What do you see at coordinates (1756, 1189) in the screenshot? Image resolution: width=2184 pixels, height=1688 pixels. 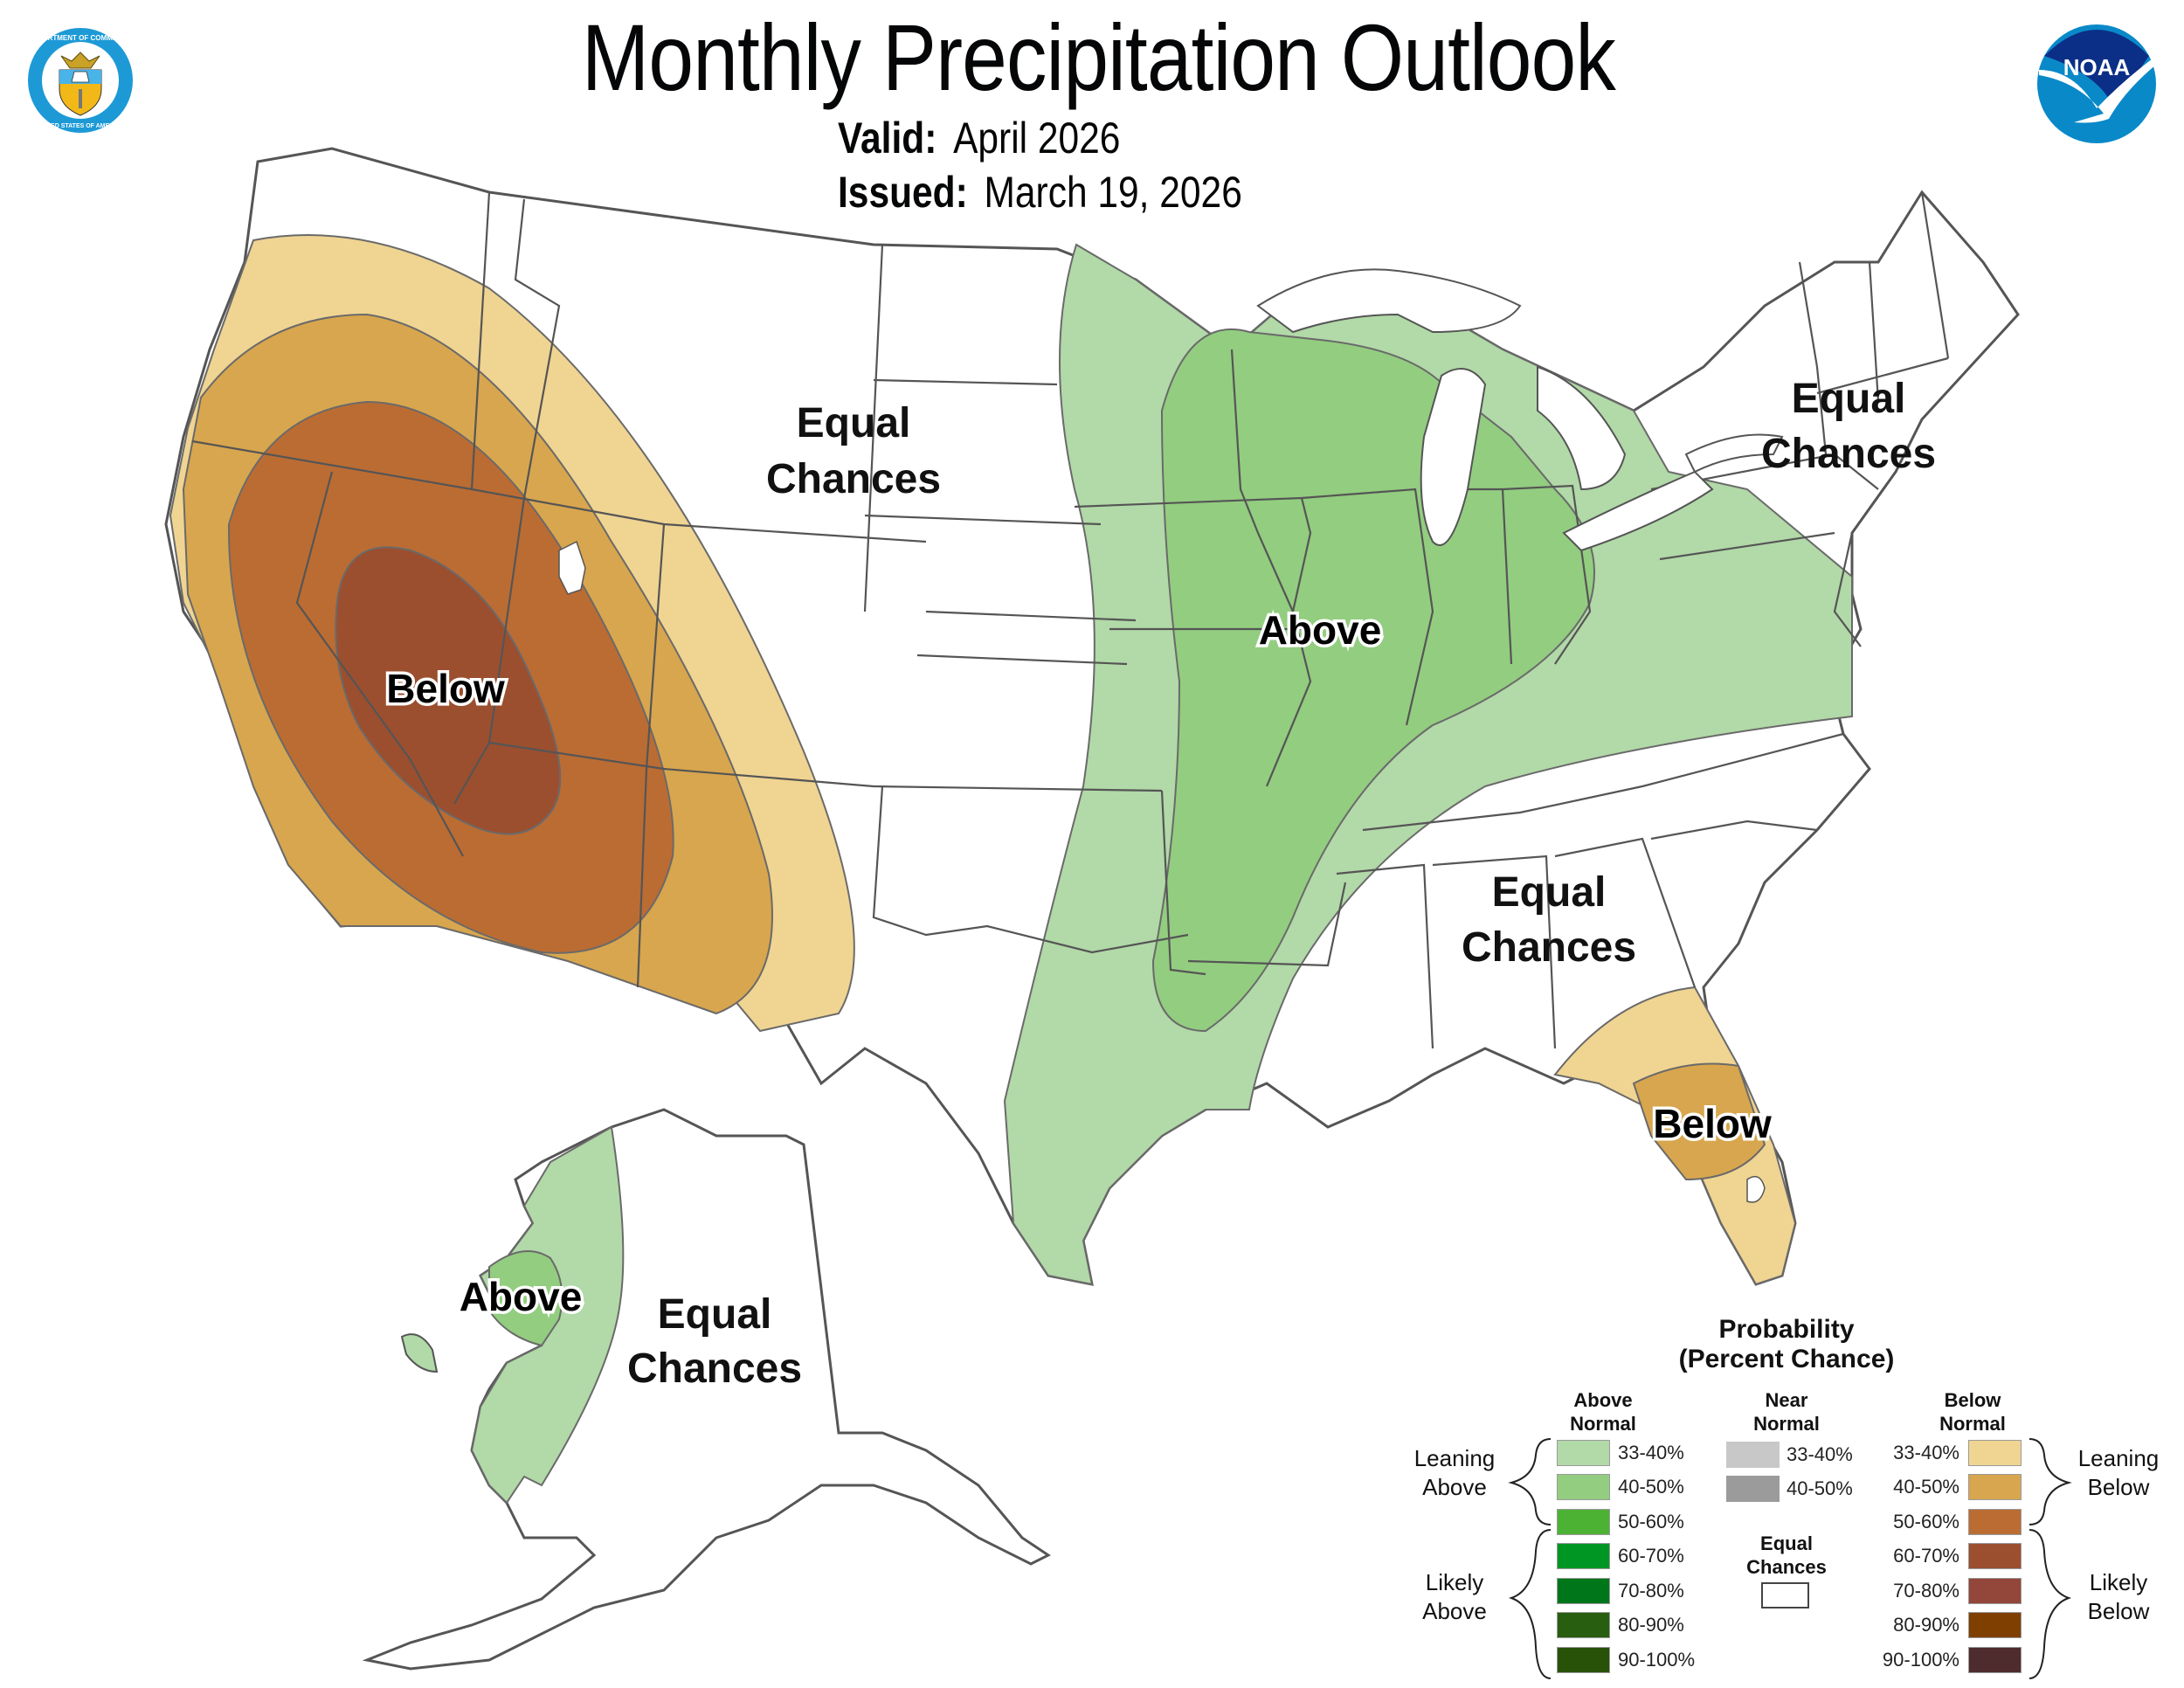 I see `lake-okeechobee` at bounding box center [1756, 1189].